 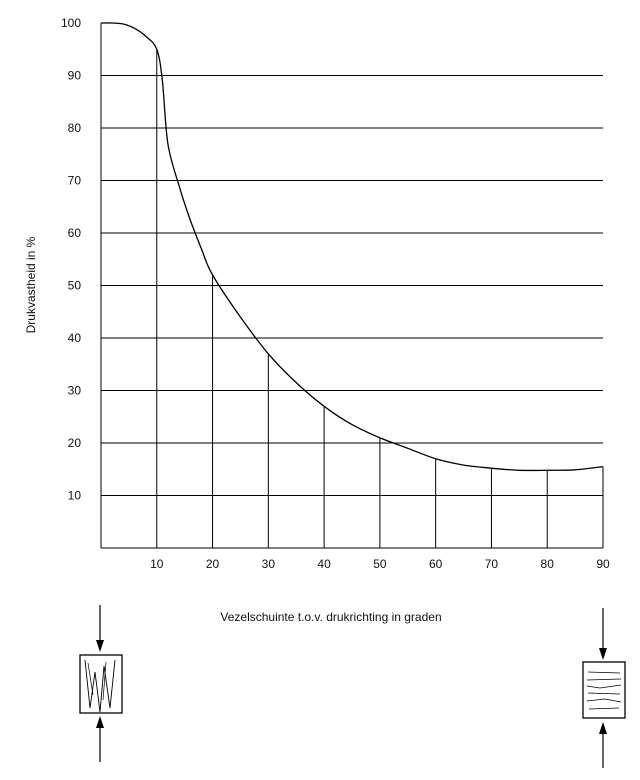 I want to click on x-tick-label: 50, so click(x=380, y=564).